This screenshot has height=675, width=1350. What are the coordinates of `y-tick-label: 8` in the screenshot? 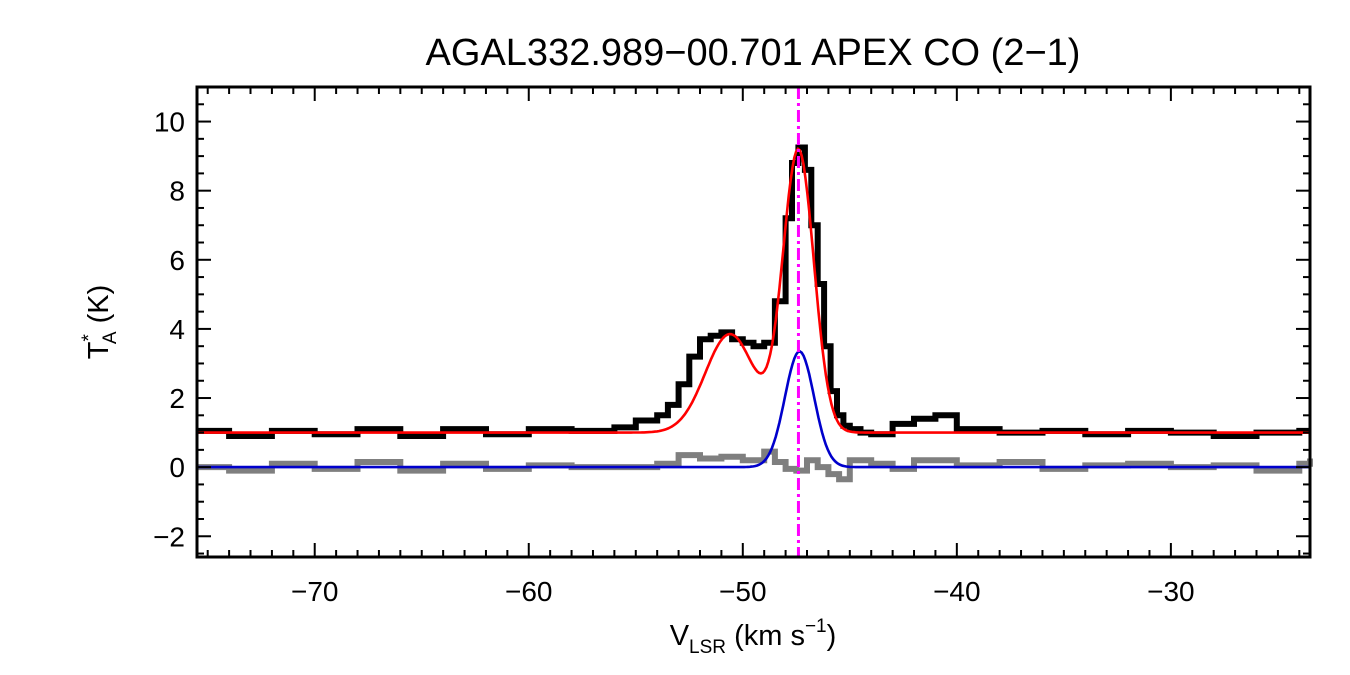 It's located at (177, 191).